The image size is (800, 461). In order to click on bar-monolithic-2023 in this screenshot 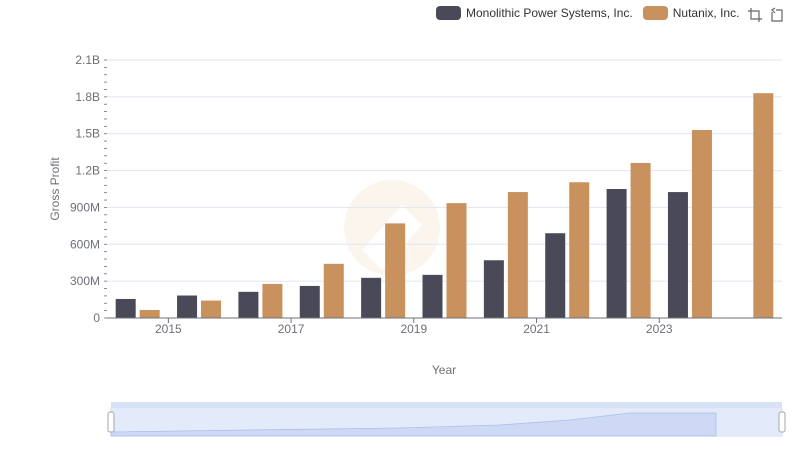, I will do `click(677, 255)`.